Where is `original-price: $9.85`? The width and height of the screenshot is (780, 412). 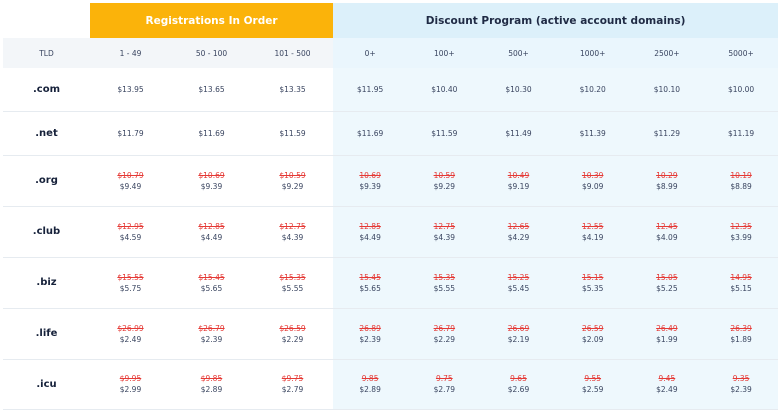 original-price: $9.85 is located at coordinates (211, 378).